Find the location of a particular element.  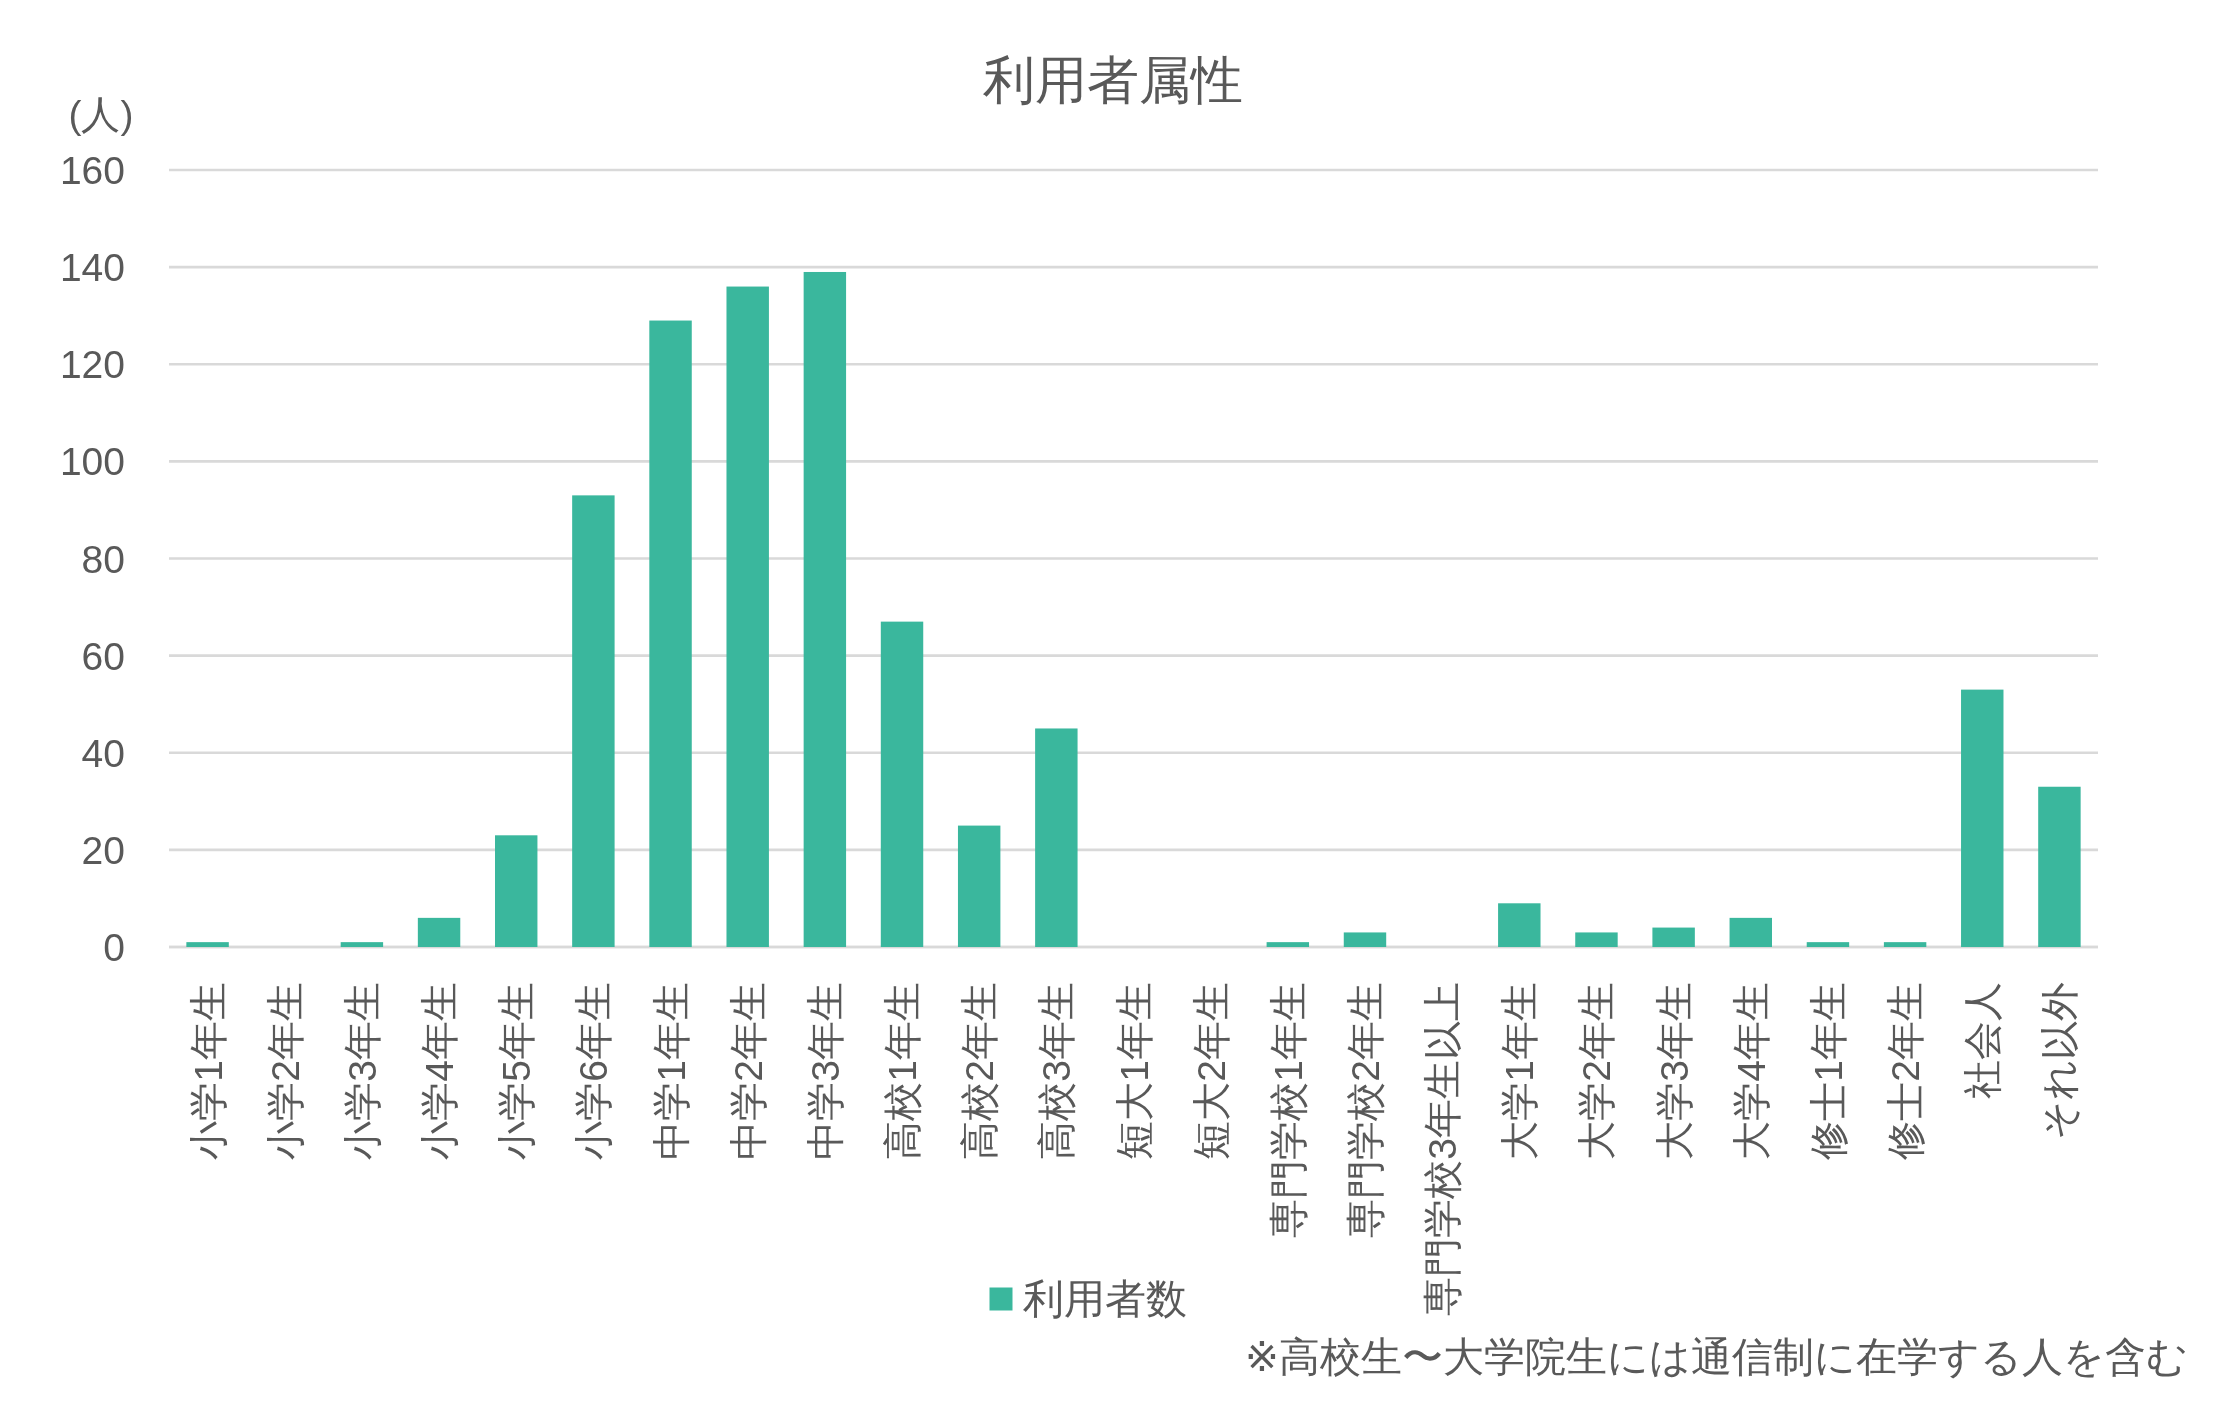

y-tick: 20 is located at coordinates (103, 850).